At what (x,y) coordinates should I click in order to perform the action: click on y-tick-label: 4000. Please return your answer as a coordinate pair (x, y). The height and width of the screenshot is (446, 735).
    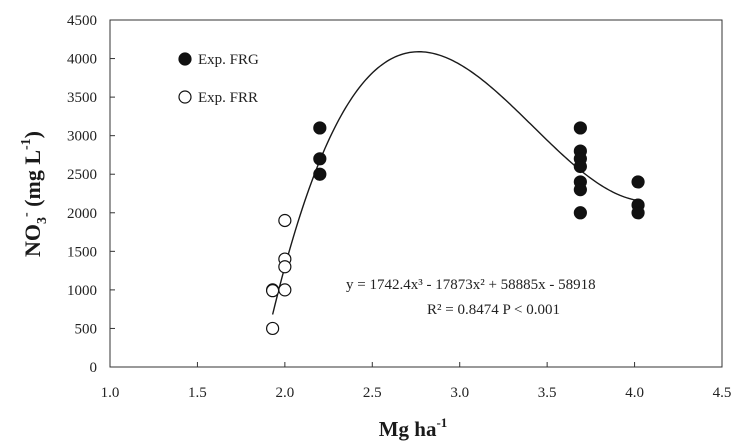
    Looking at the image, I should click on (82, 60).